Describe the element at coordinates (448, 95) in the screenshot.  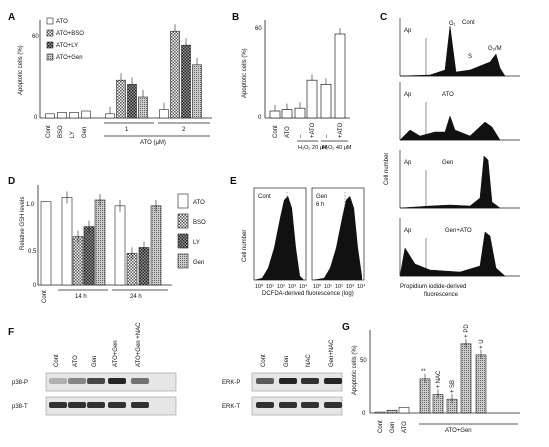
I see `hist-c-name-1: ATO` at that location.